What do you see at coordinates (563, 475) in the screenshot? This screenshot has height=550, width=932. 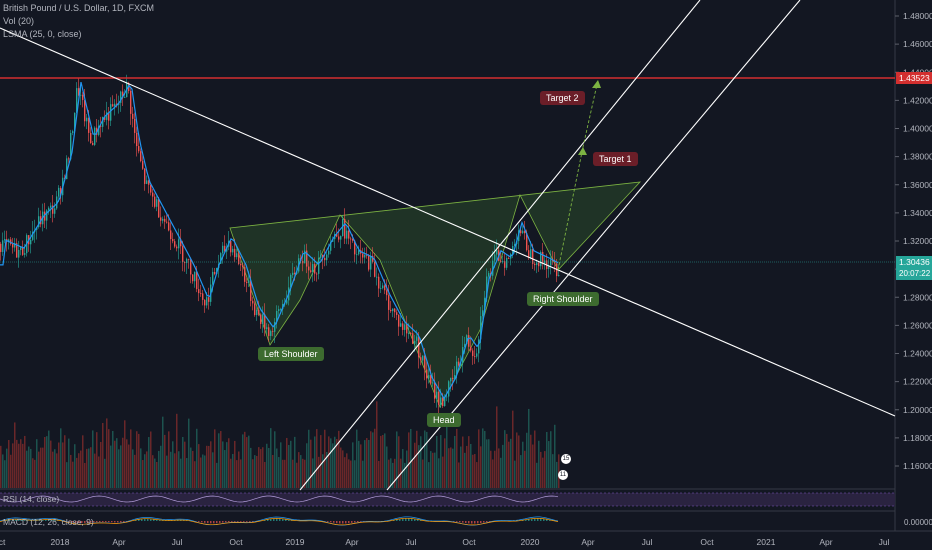 I see `event-badge-11: 11` at bounding box center [563, 475].